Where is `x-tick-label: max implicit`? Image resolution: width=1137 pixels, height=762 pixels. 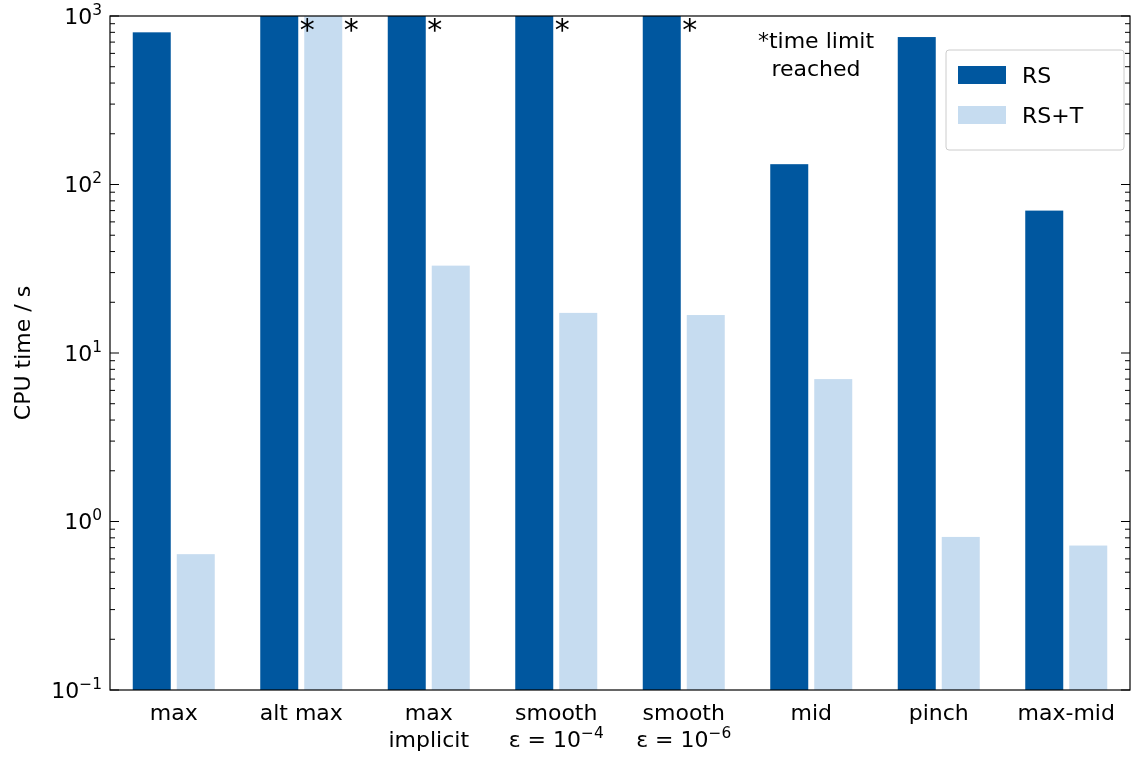
x-tick-label: max implicit is located at coordinates (429, 726).